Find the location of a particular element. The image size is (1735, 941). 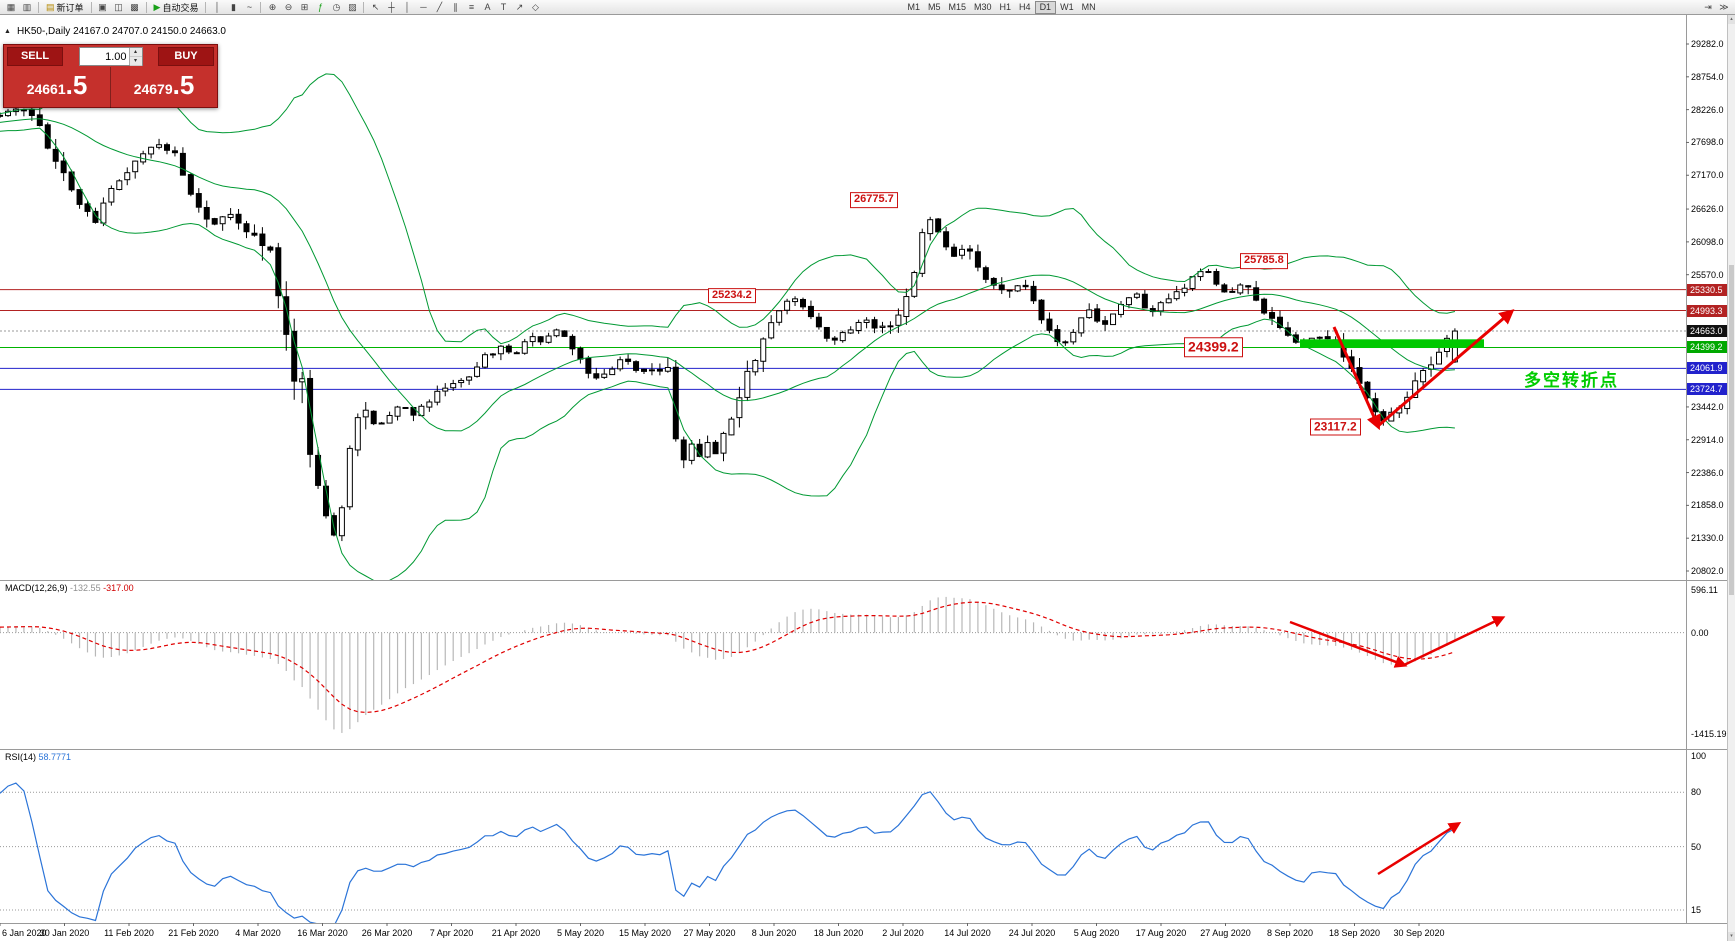

time-axis is located at coordinates (863, 932).